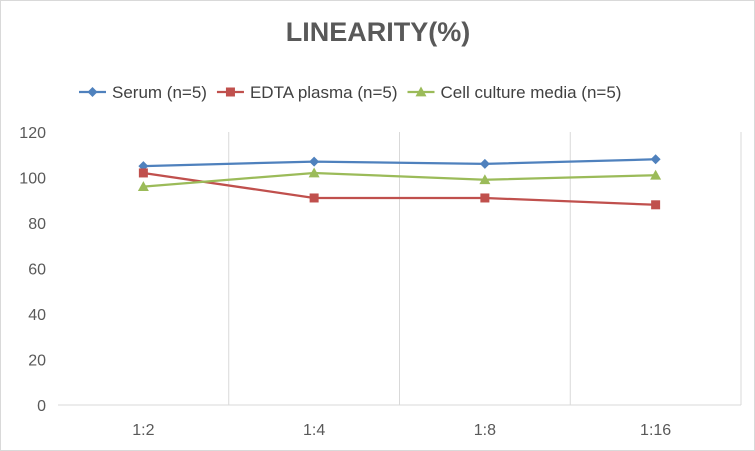 This screenshot has height=451, width=755. Describe the element at coordinates (32, 179) in the screenshot. I see `y-tick-label: 100` at that location.